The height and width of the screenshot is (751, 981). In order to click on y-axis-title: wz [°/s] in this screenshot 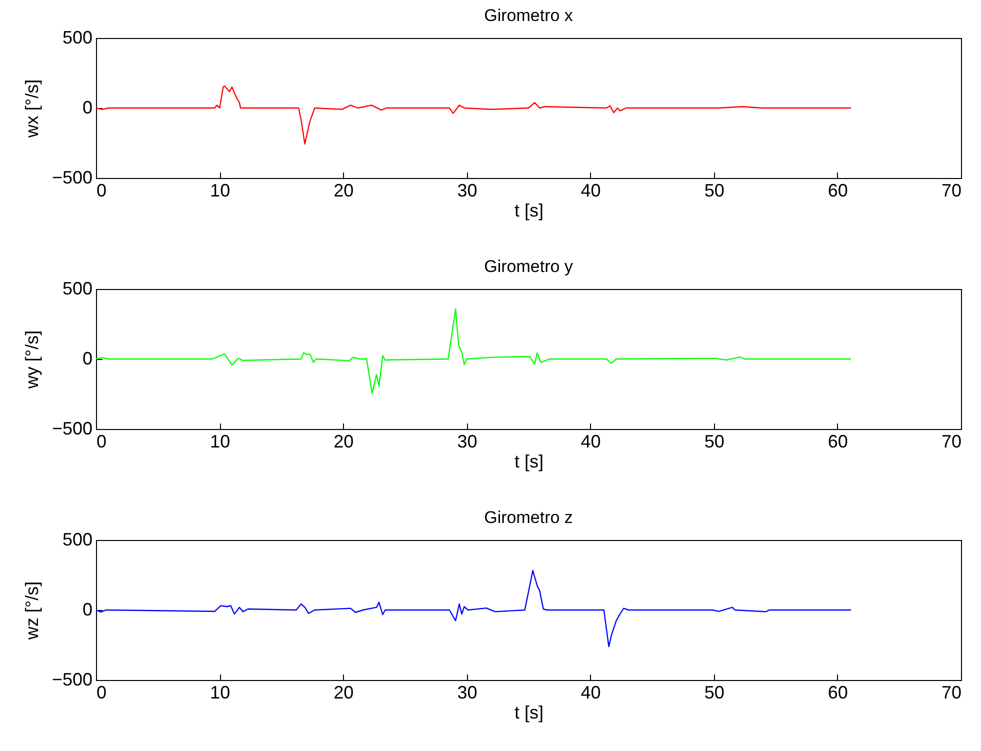, I will do `click(32, 611)`.